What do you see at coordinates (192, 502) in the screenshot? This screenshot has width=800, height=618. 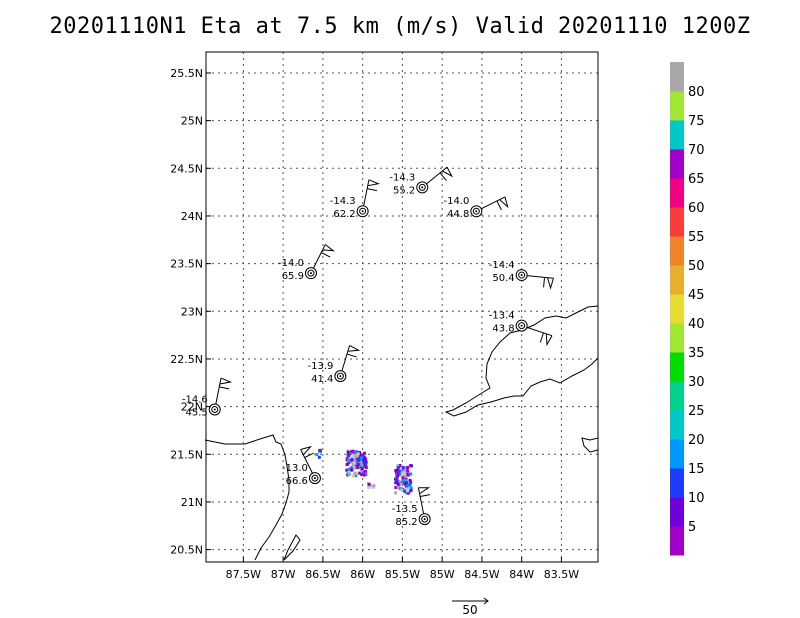 I see `lat-tick-label: 21N` at bounding box center [192, 502].